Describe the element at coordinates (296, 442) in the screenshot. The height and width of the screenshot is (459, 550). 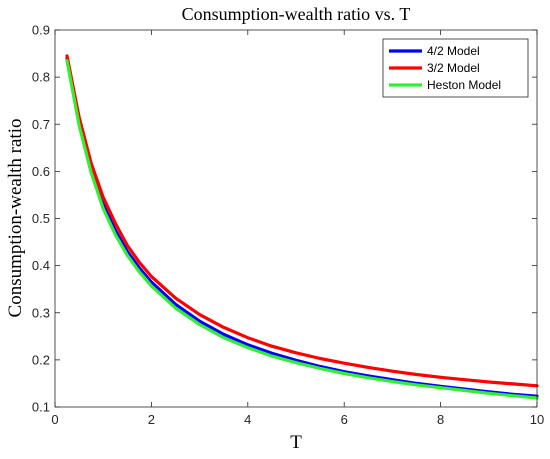
I see `x-axis-title: T` at that location.